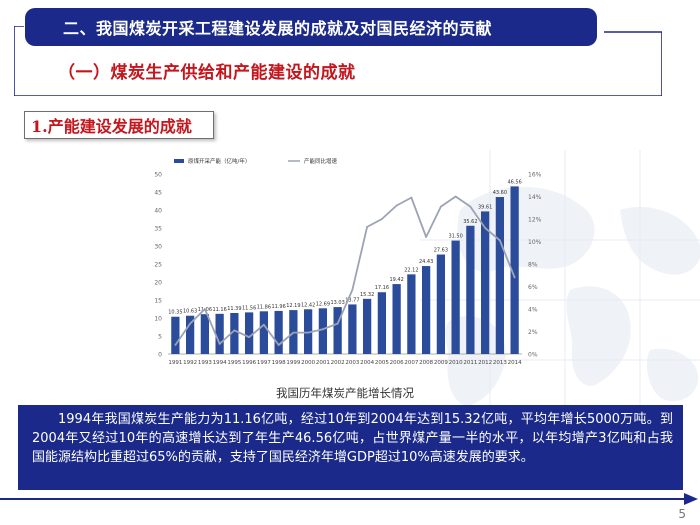 The width and height of the screenshot is (700, 525). What do you see at coordinates (158, 193) in the screenshot?
I see `y-tick-label-9: 45` at bounding box center [158, 193].